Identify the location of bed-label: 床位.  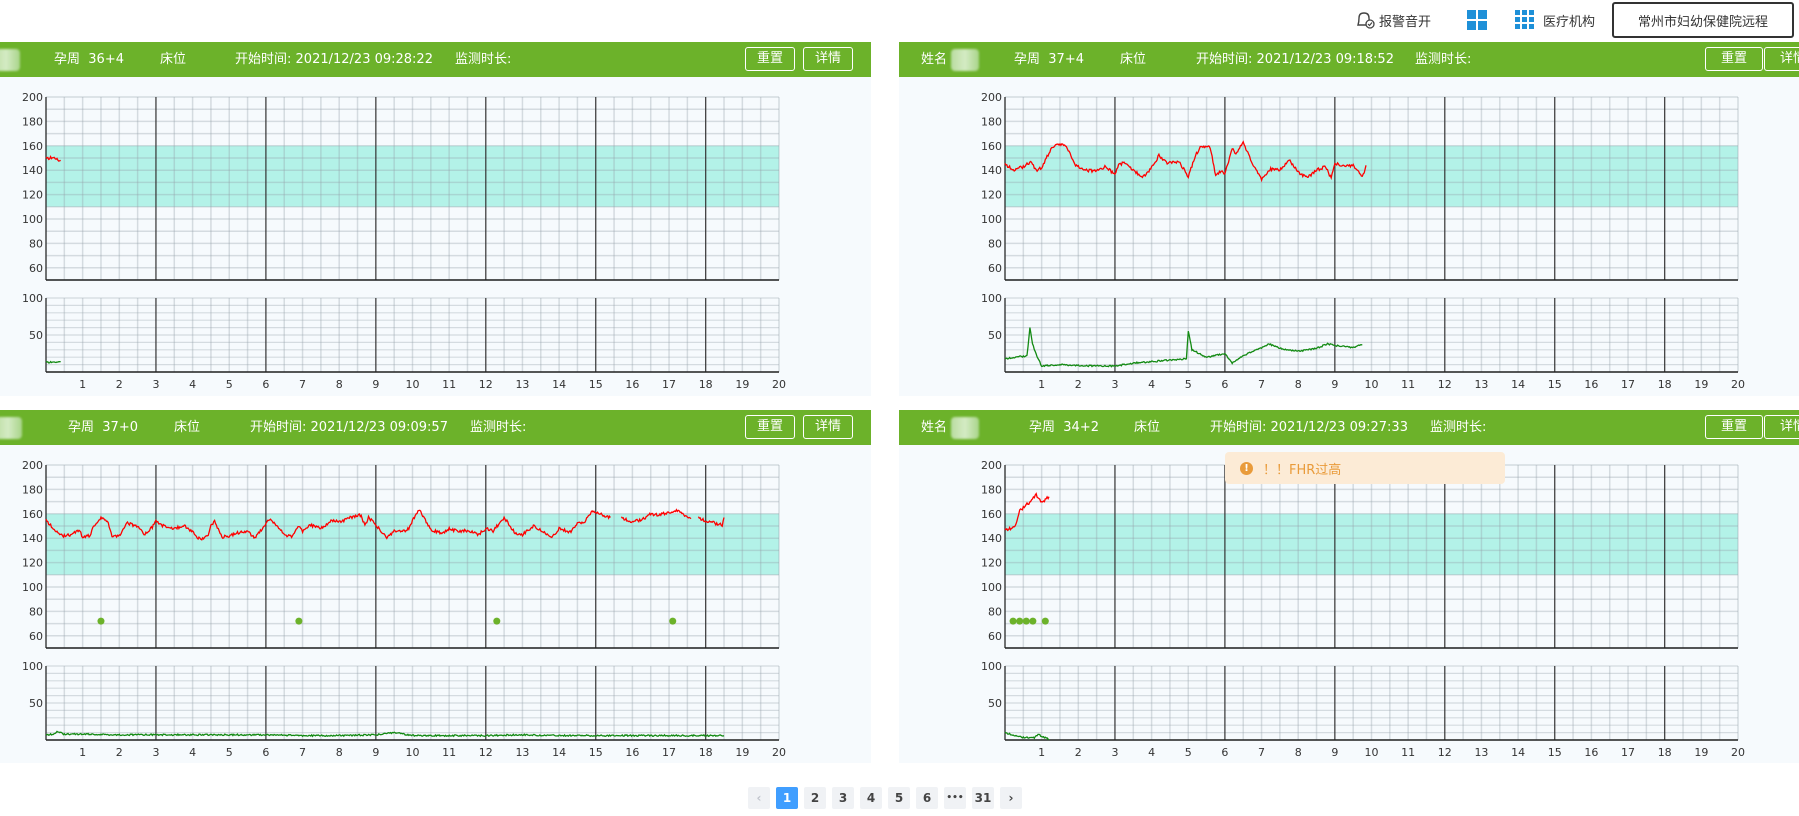
(173, 59).